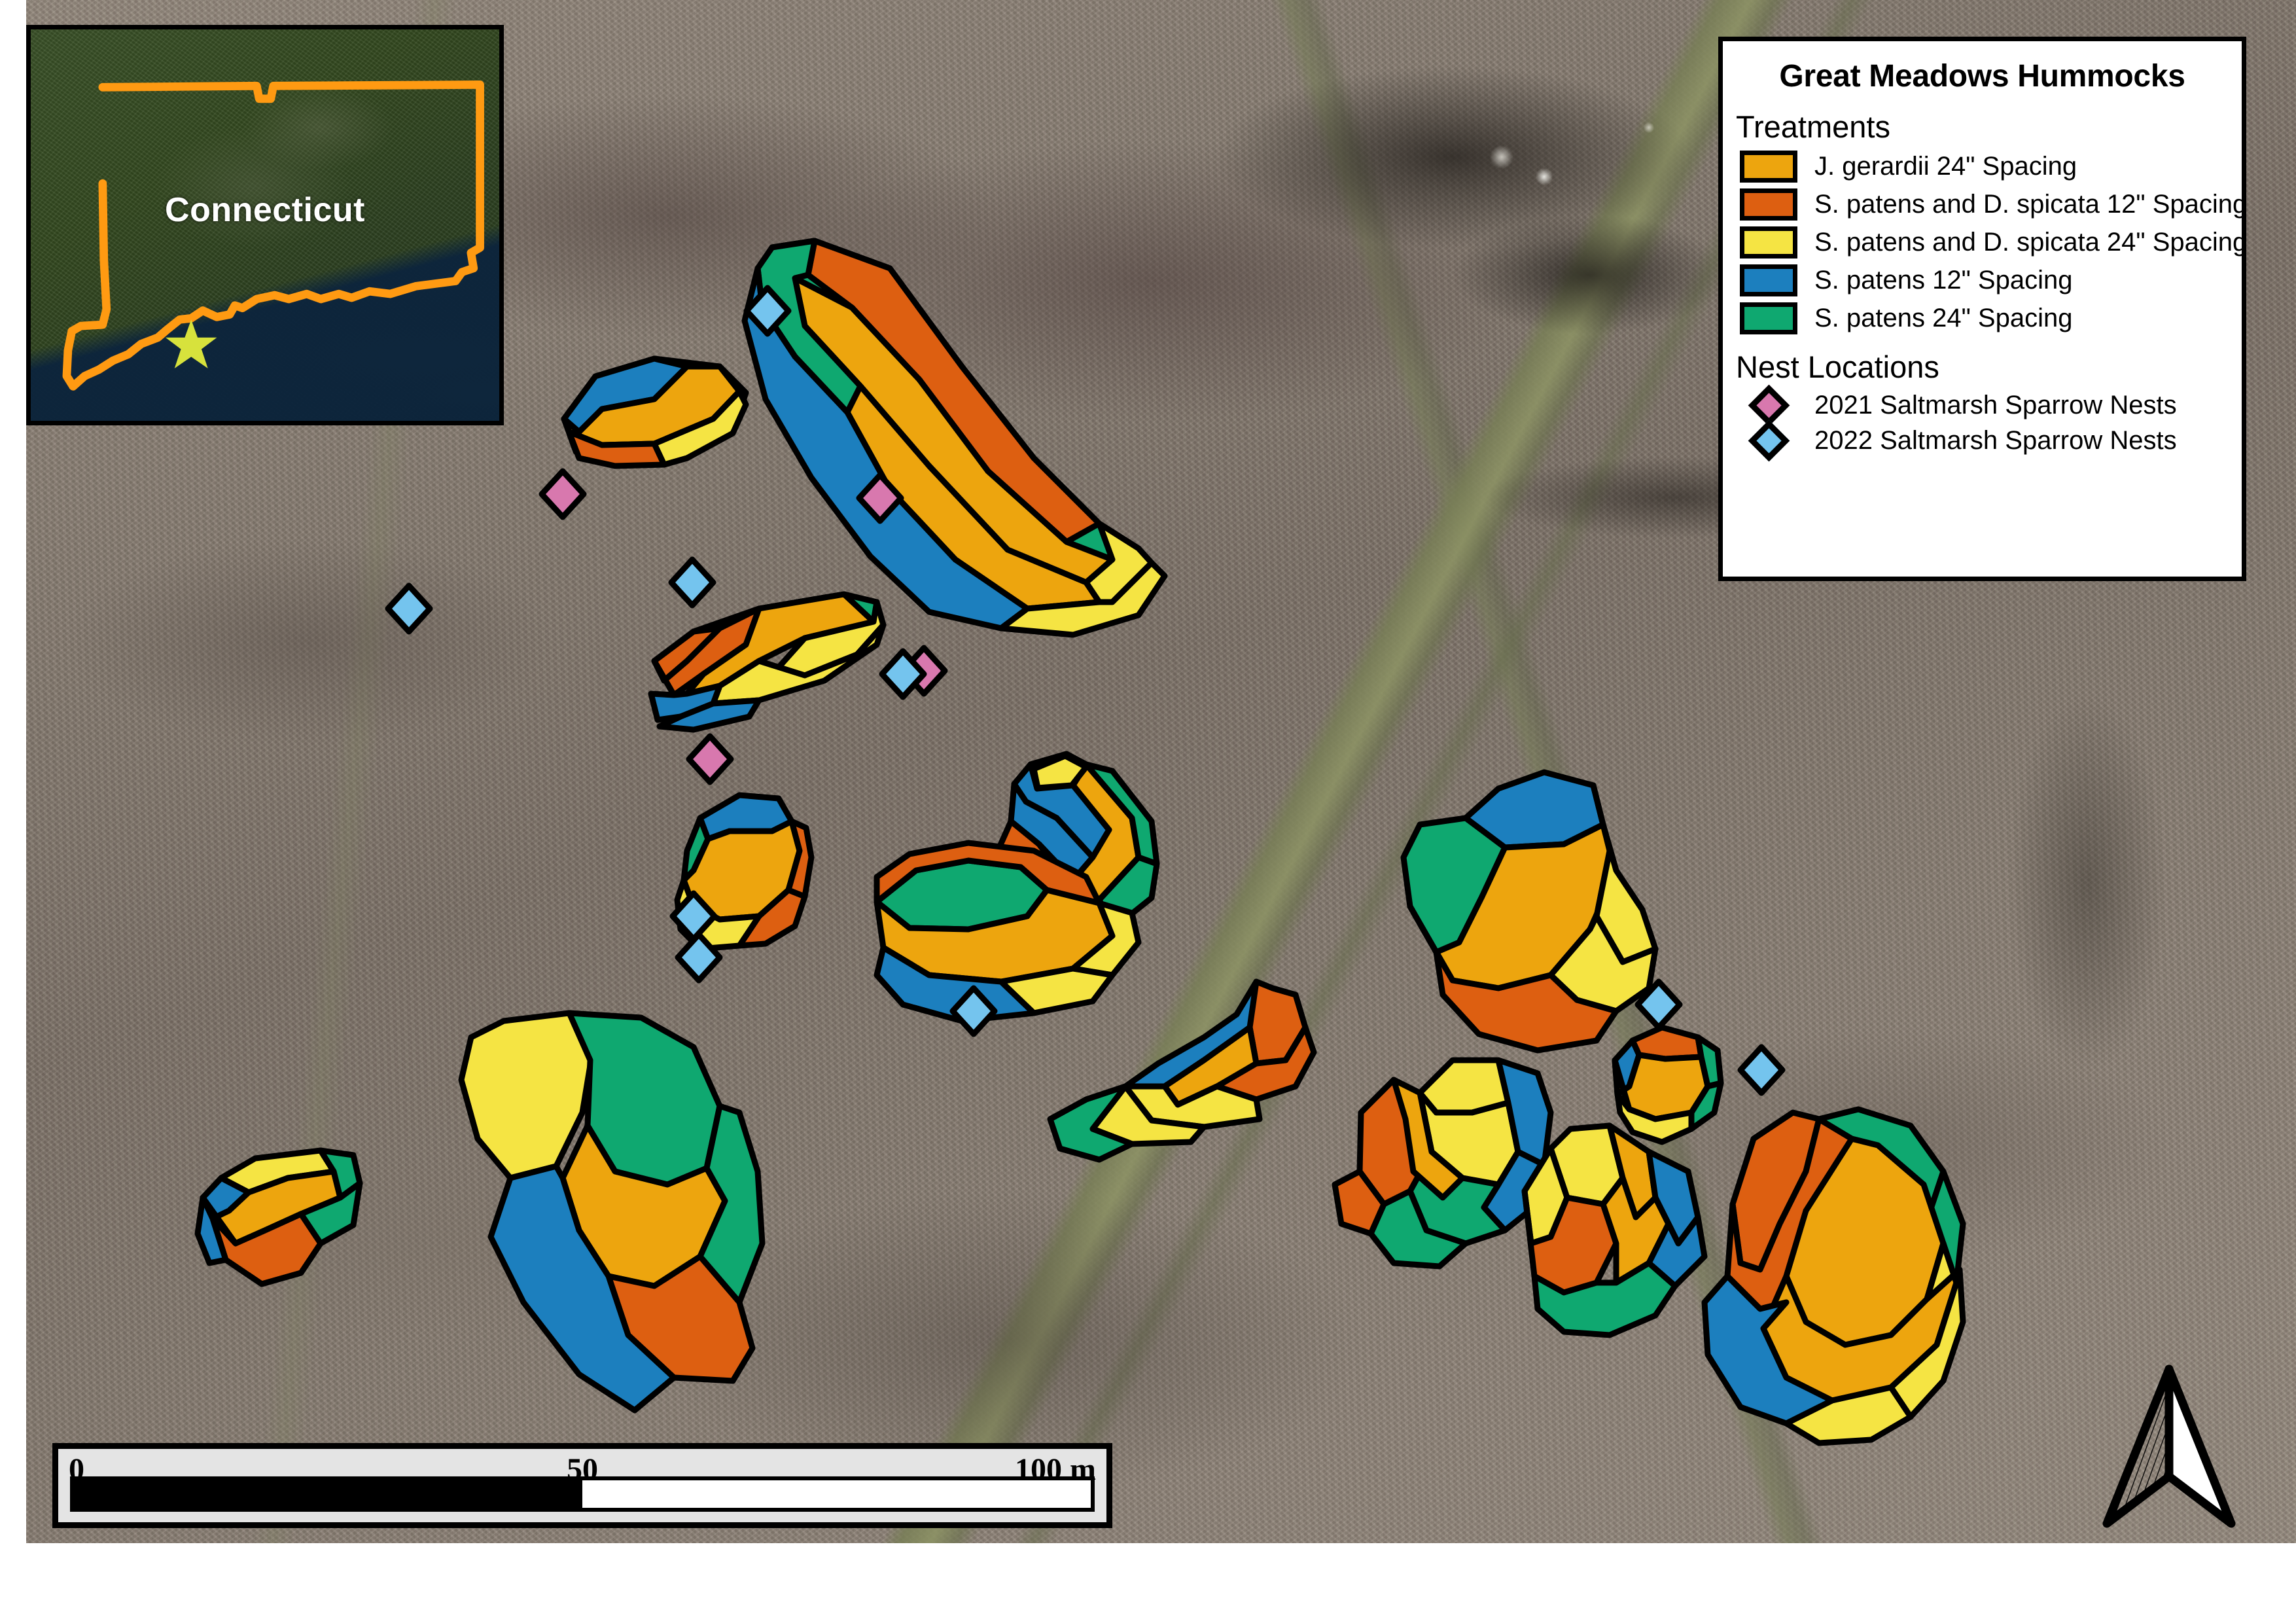 This screenshot has height=1623, width=2296. Describe the element at coordinates (1838, 367) in the screenshot. I see `legend-section-nest-locations: Nest Locations` at that location.